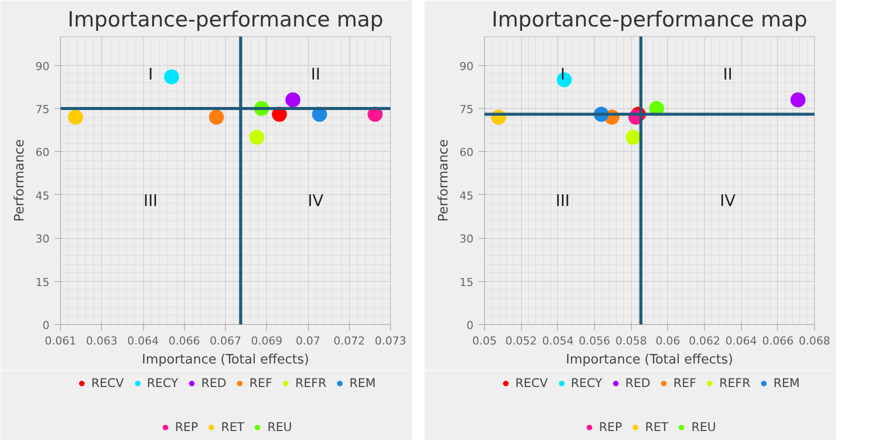 This screenshot has width=879, height=444. Describe the element at coordinates (631, 341) in the screenshot. I see `x-tick-label: 0.058` at that location.